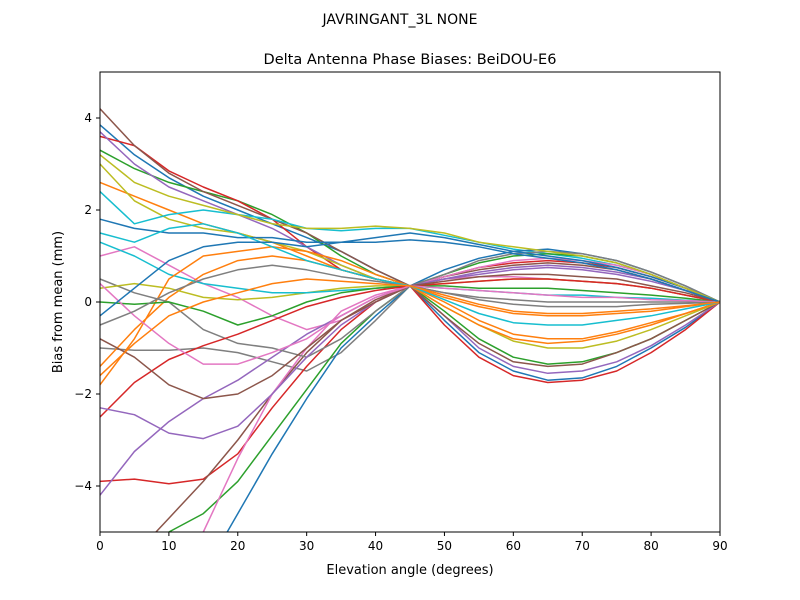 The image size is (800, 600). Describe the element at coordinates (400, 20) in the screenshot. I see `figure-suptitle: JAVRINGANT_3L NONE` at that location.